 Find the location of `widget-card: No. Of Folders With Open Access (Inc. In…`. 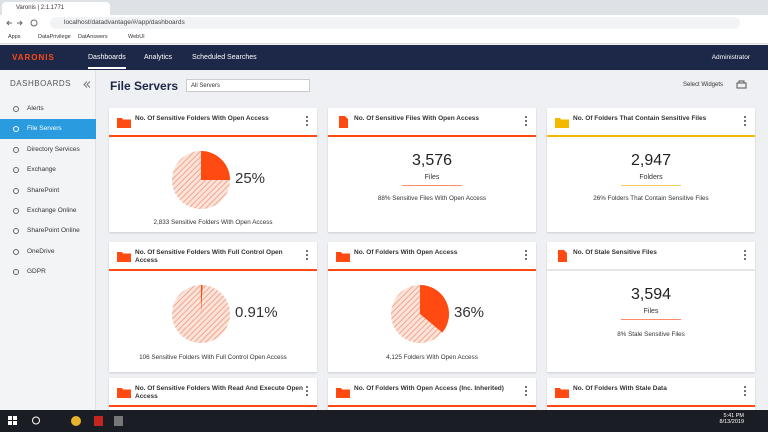

widget-card: No. Of Folders With Open Access (Inc. In… is located at coordinates (432, 394).